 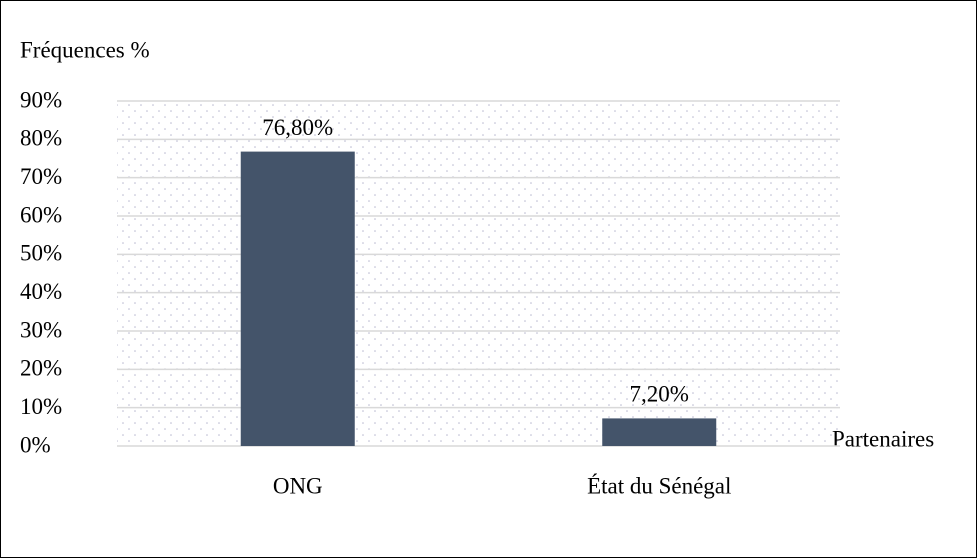 I want to click on y-tick-label: 70%, so click(x=41, y=176).